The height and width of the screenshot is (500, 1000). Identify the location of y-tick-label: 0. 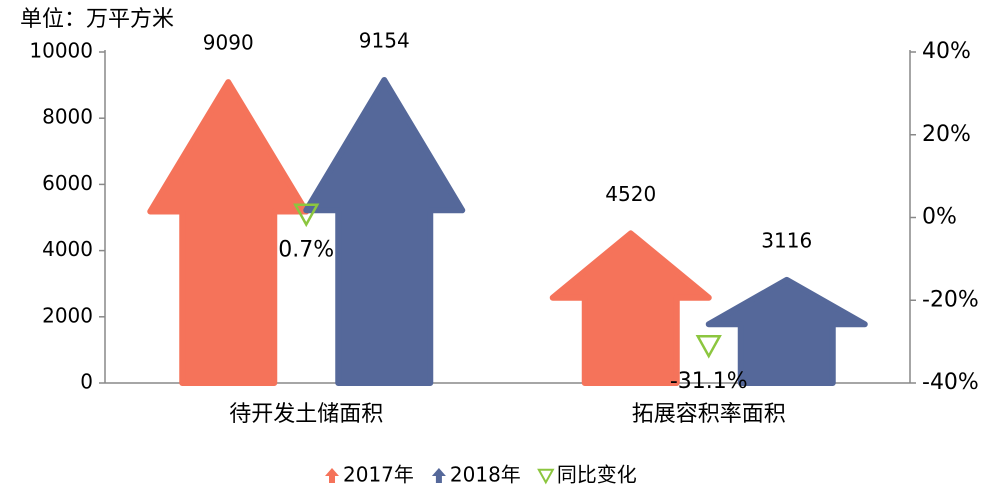
(86, 382).